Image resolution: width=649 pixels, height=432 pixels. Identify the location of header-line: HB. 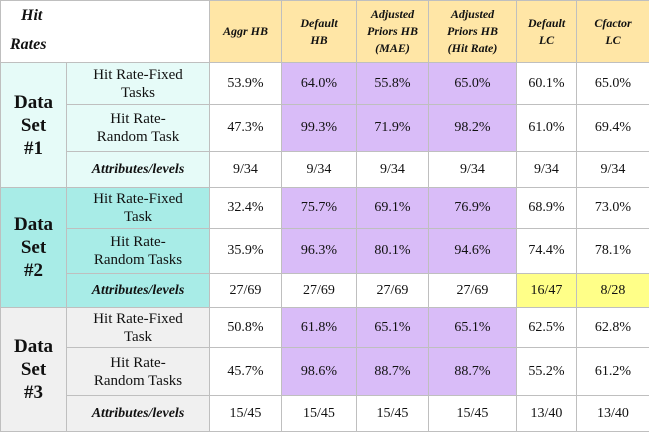
(318, 40).